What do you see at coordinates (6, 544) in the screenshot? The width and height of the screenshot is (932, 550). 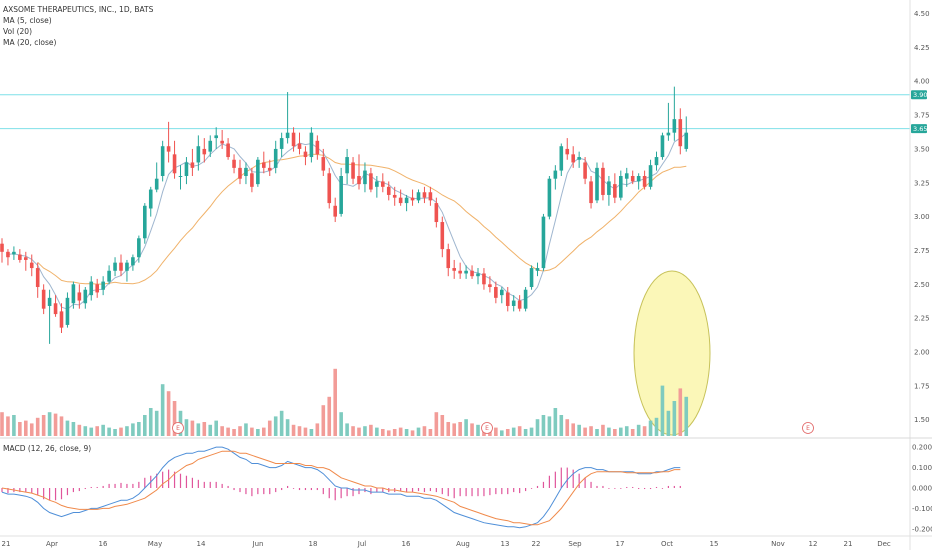 I see `time-tick-label: 21` at bounding box center [6, 544].